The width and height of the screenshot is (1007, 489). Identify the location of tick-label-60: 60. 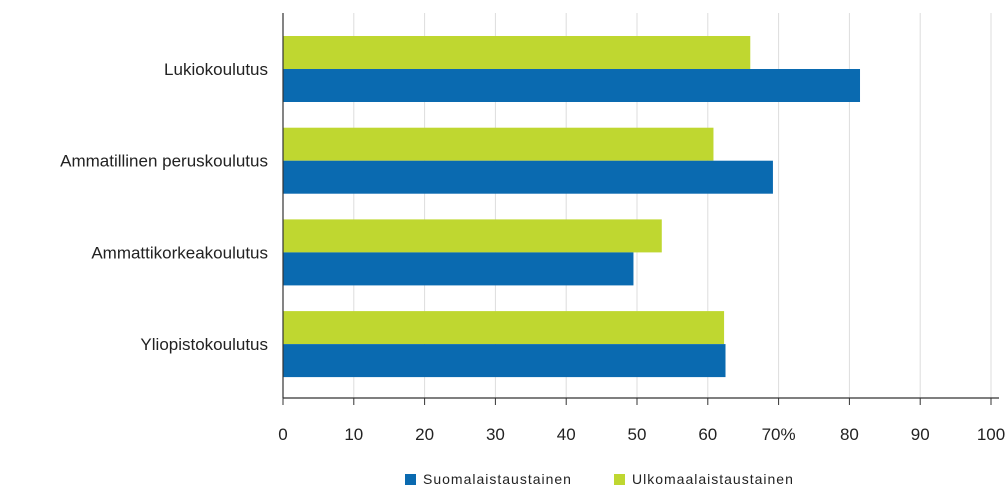
(707, 434).